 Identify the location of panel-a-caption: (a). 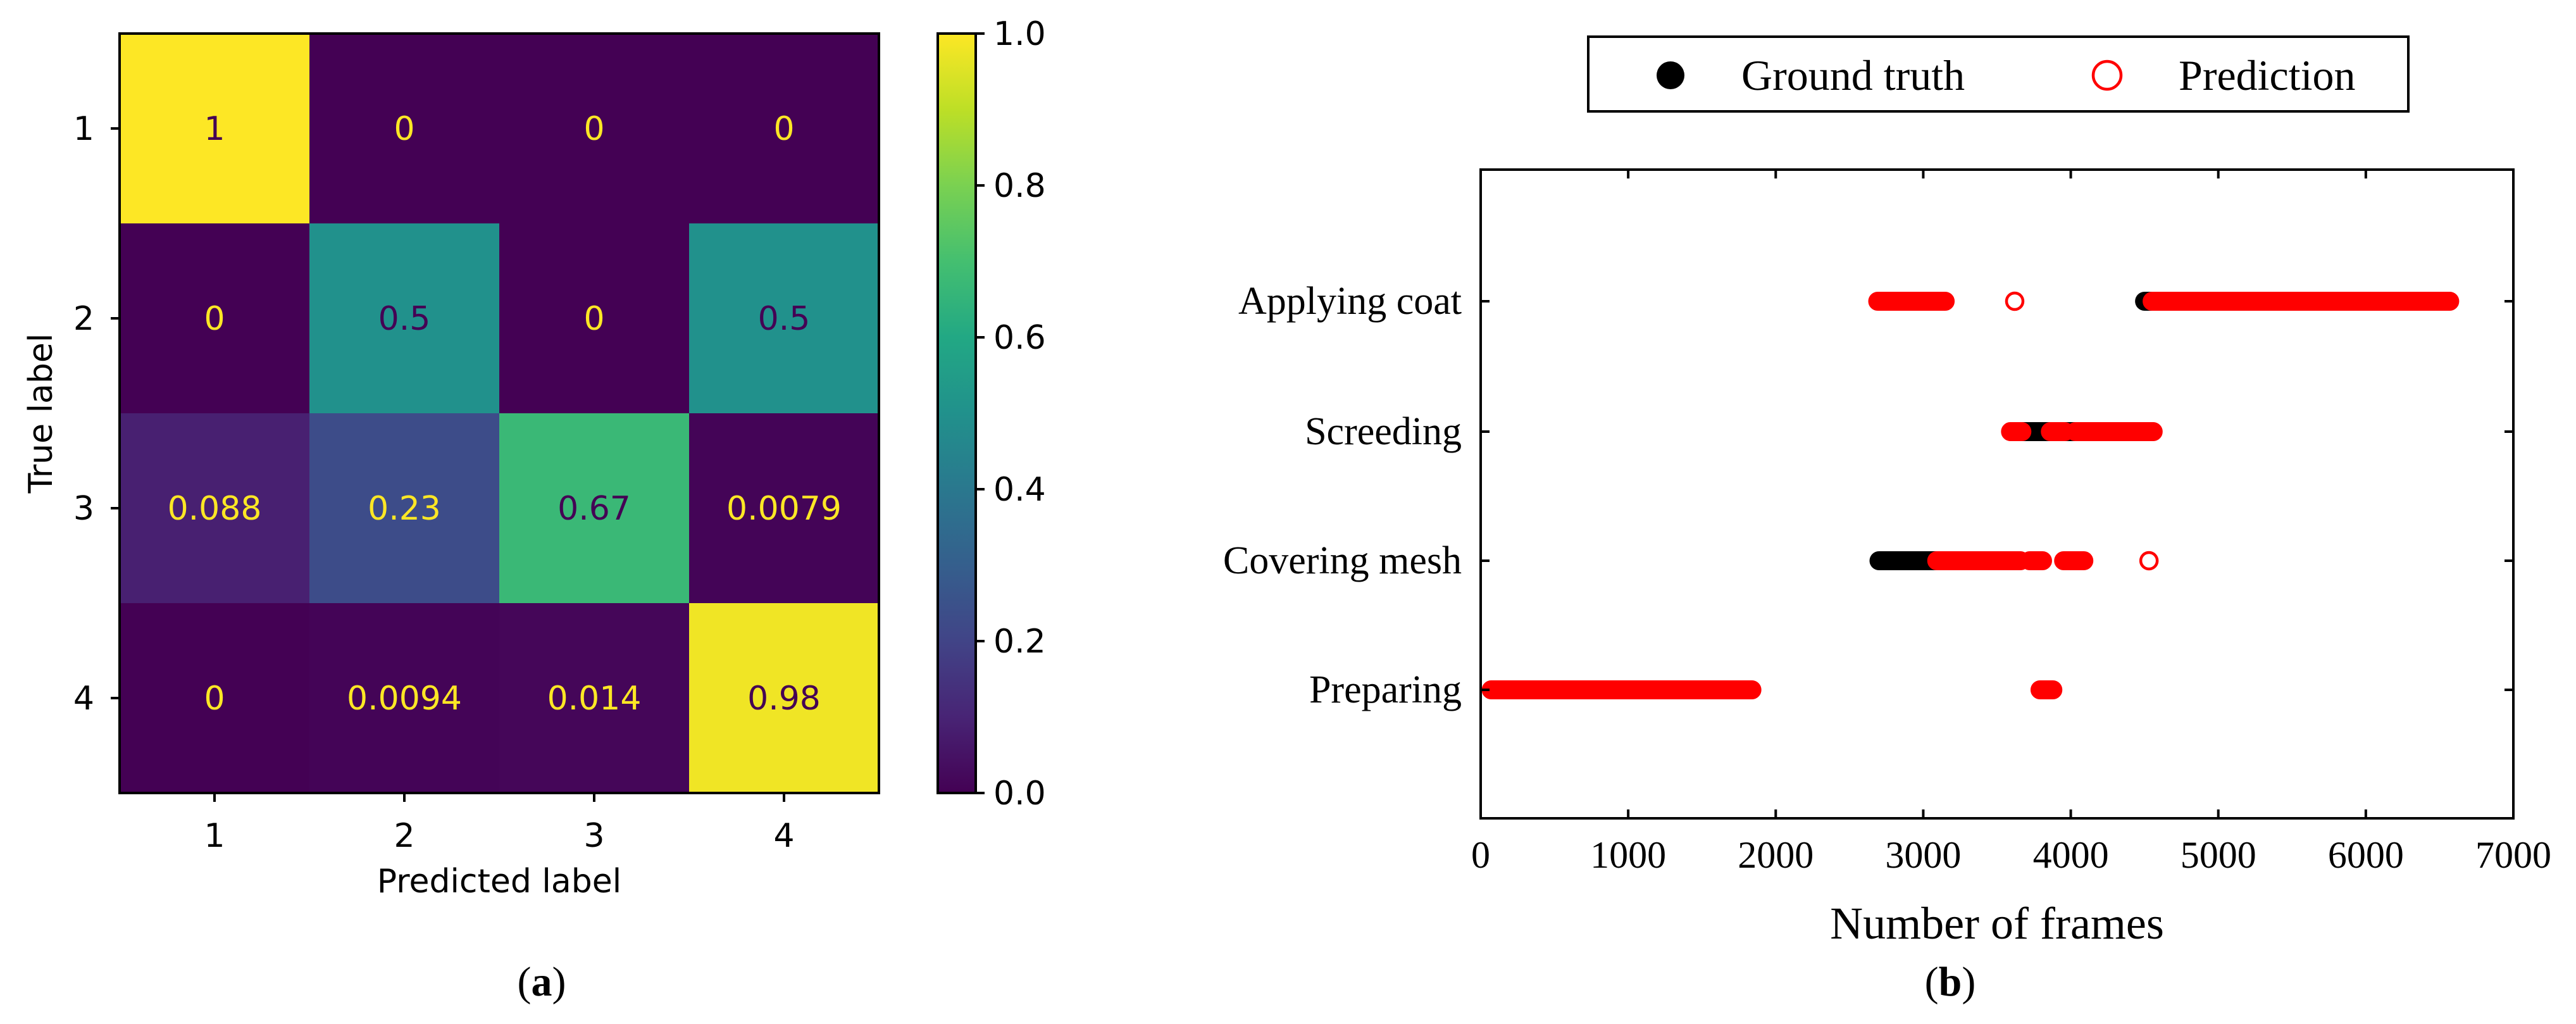
(542, 982).